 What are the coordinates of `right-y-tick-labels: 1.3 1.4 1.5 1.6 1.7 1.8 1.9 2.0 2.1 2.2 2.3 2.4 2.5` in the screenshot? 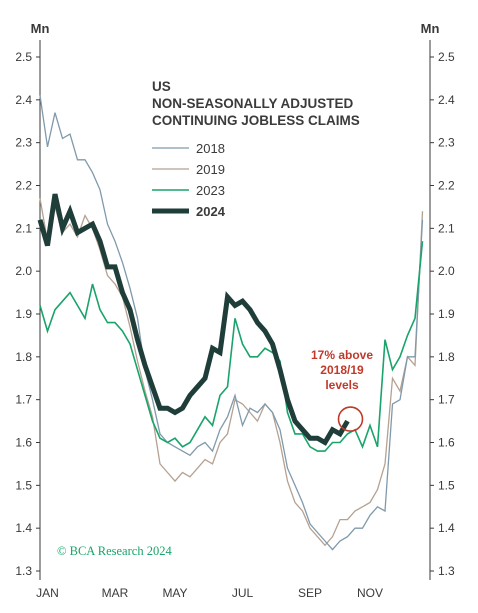 It's located at (442, 314).